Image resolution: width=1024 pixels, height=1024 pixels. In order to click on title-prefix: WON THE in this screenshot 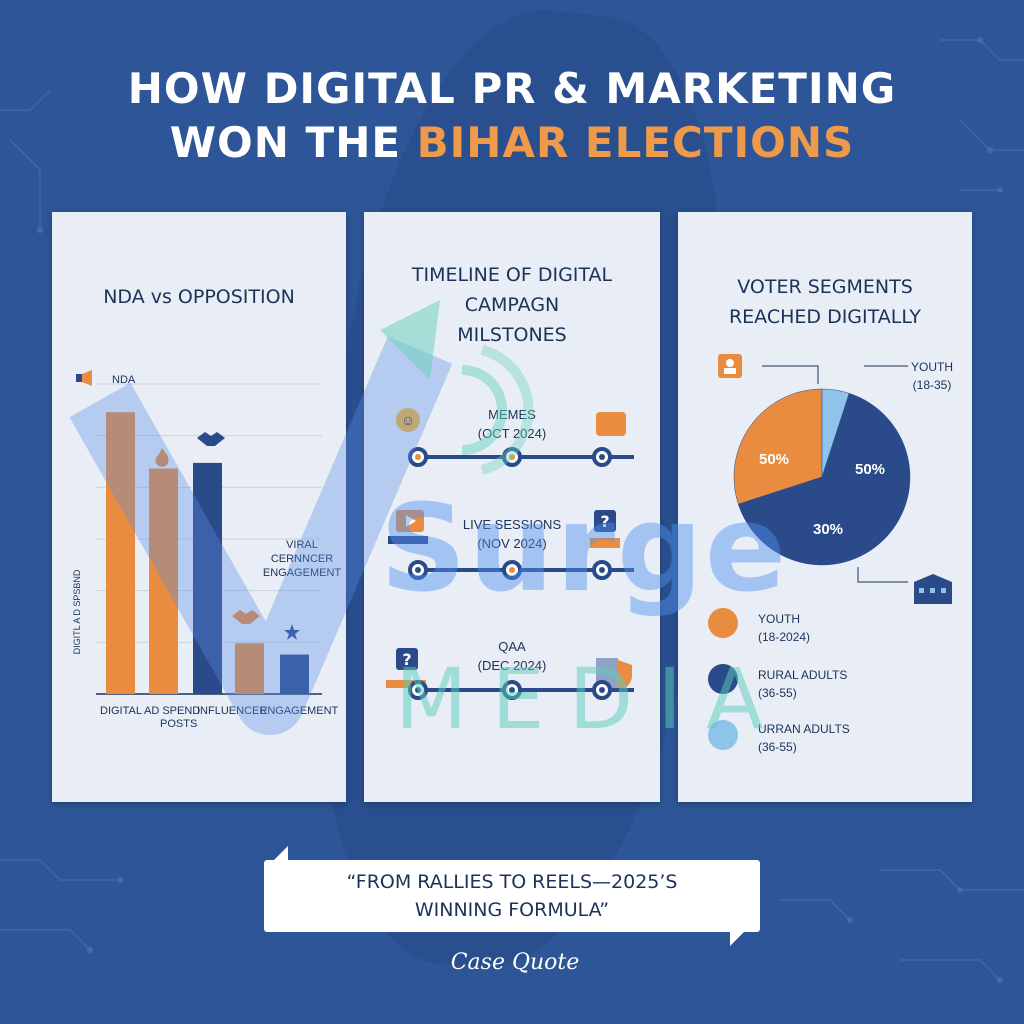, I will do `click(293, 142)`.